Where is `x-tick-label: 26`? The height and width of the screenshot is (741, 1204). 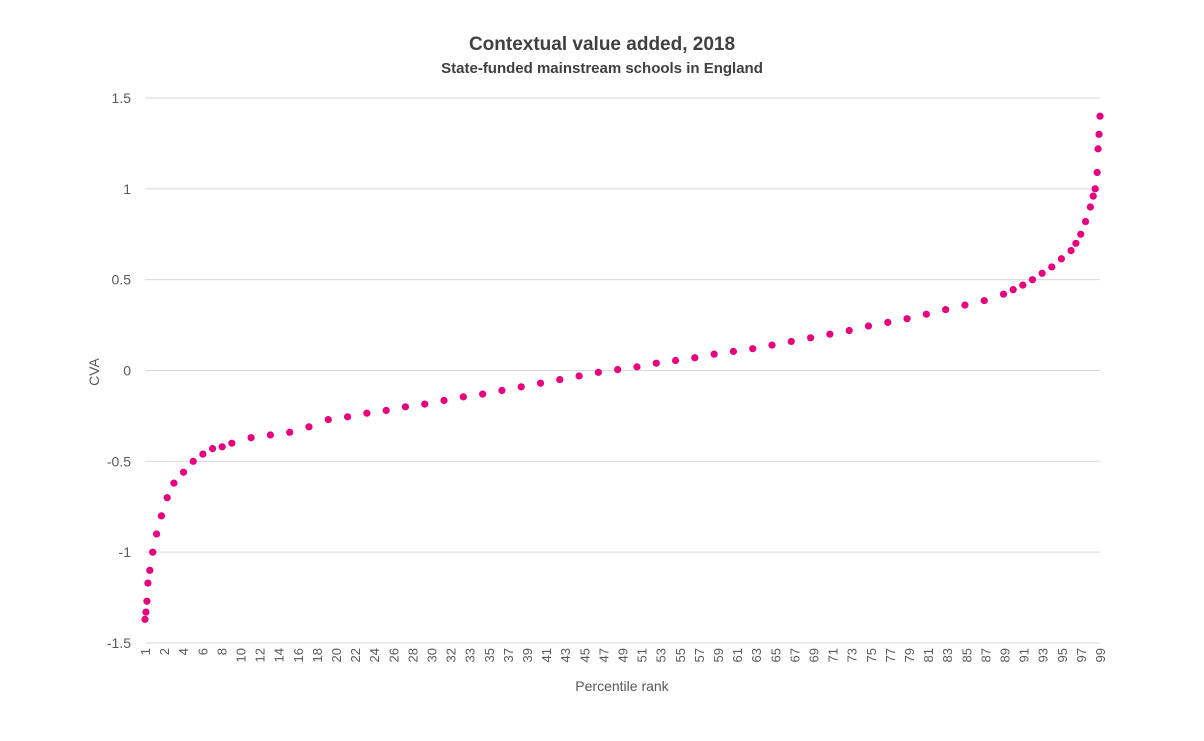
x-tick-label: 26 is located at coordinates (393, 655).